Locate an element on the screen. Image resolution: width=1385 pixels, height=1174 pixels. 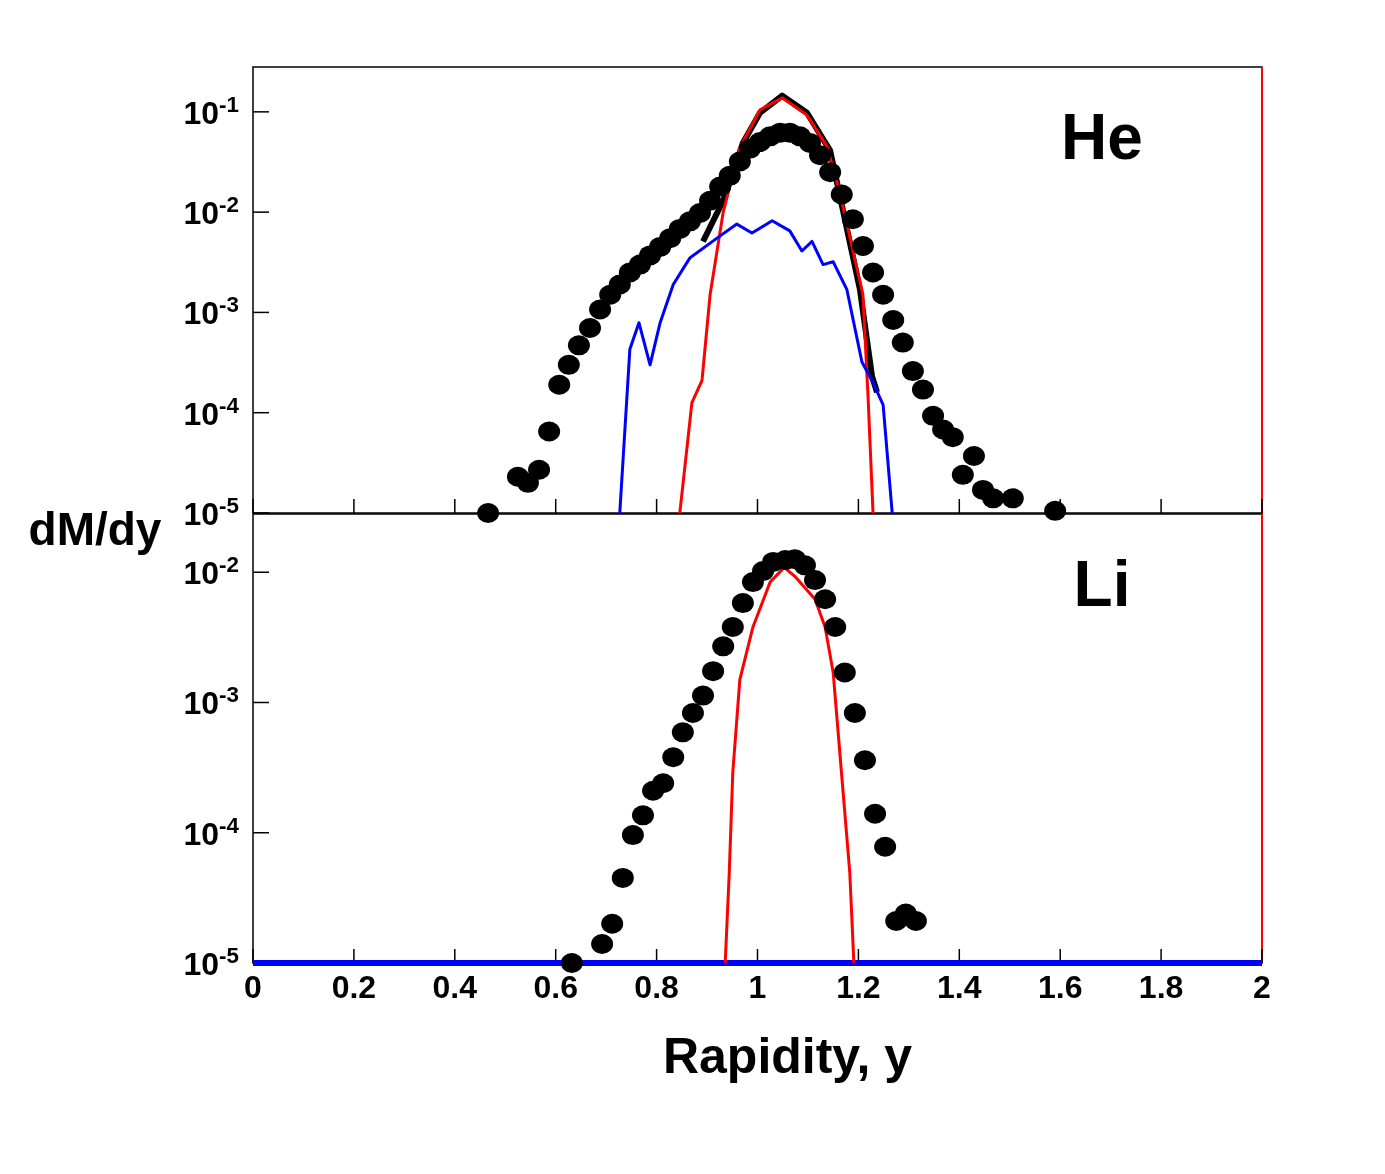
x-axis-title: Rapidity, y is located at coordinates (787, 1056).